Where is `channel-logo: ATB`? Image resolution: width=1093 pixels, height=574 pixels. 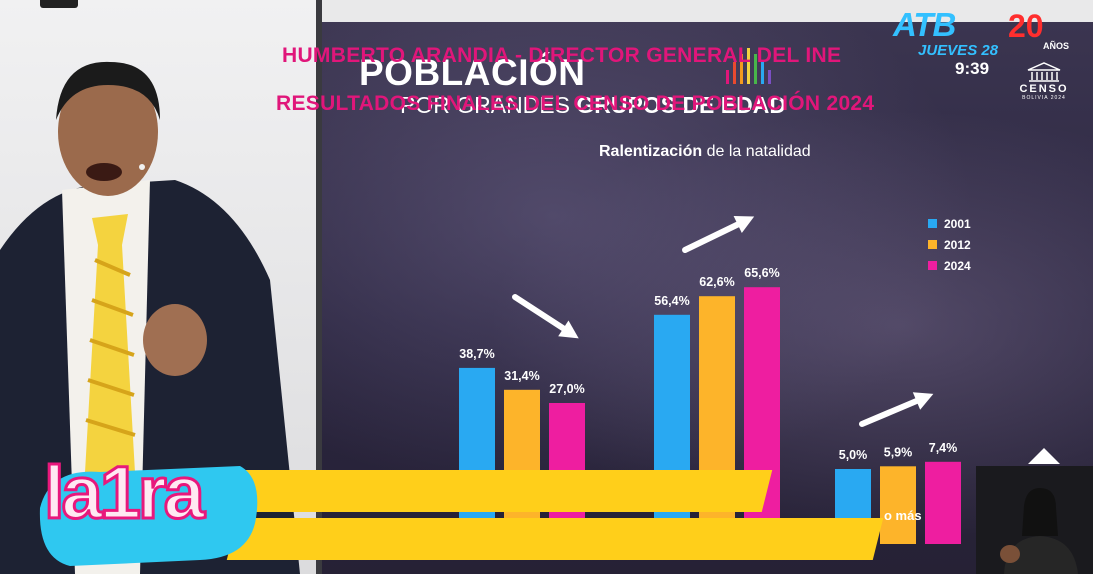
channel-logo: ATB is located at coordinates (924, 24).